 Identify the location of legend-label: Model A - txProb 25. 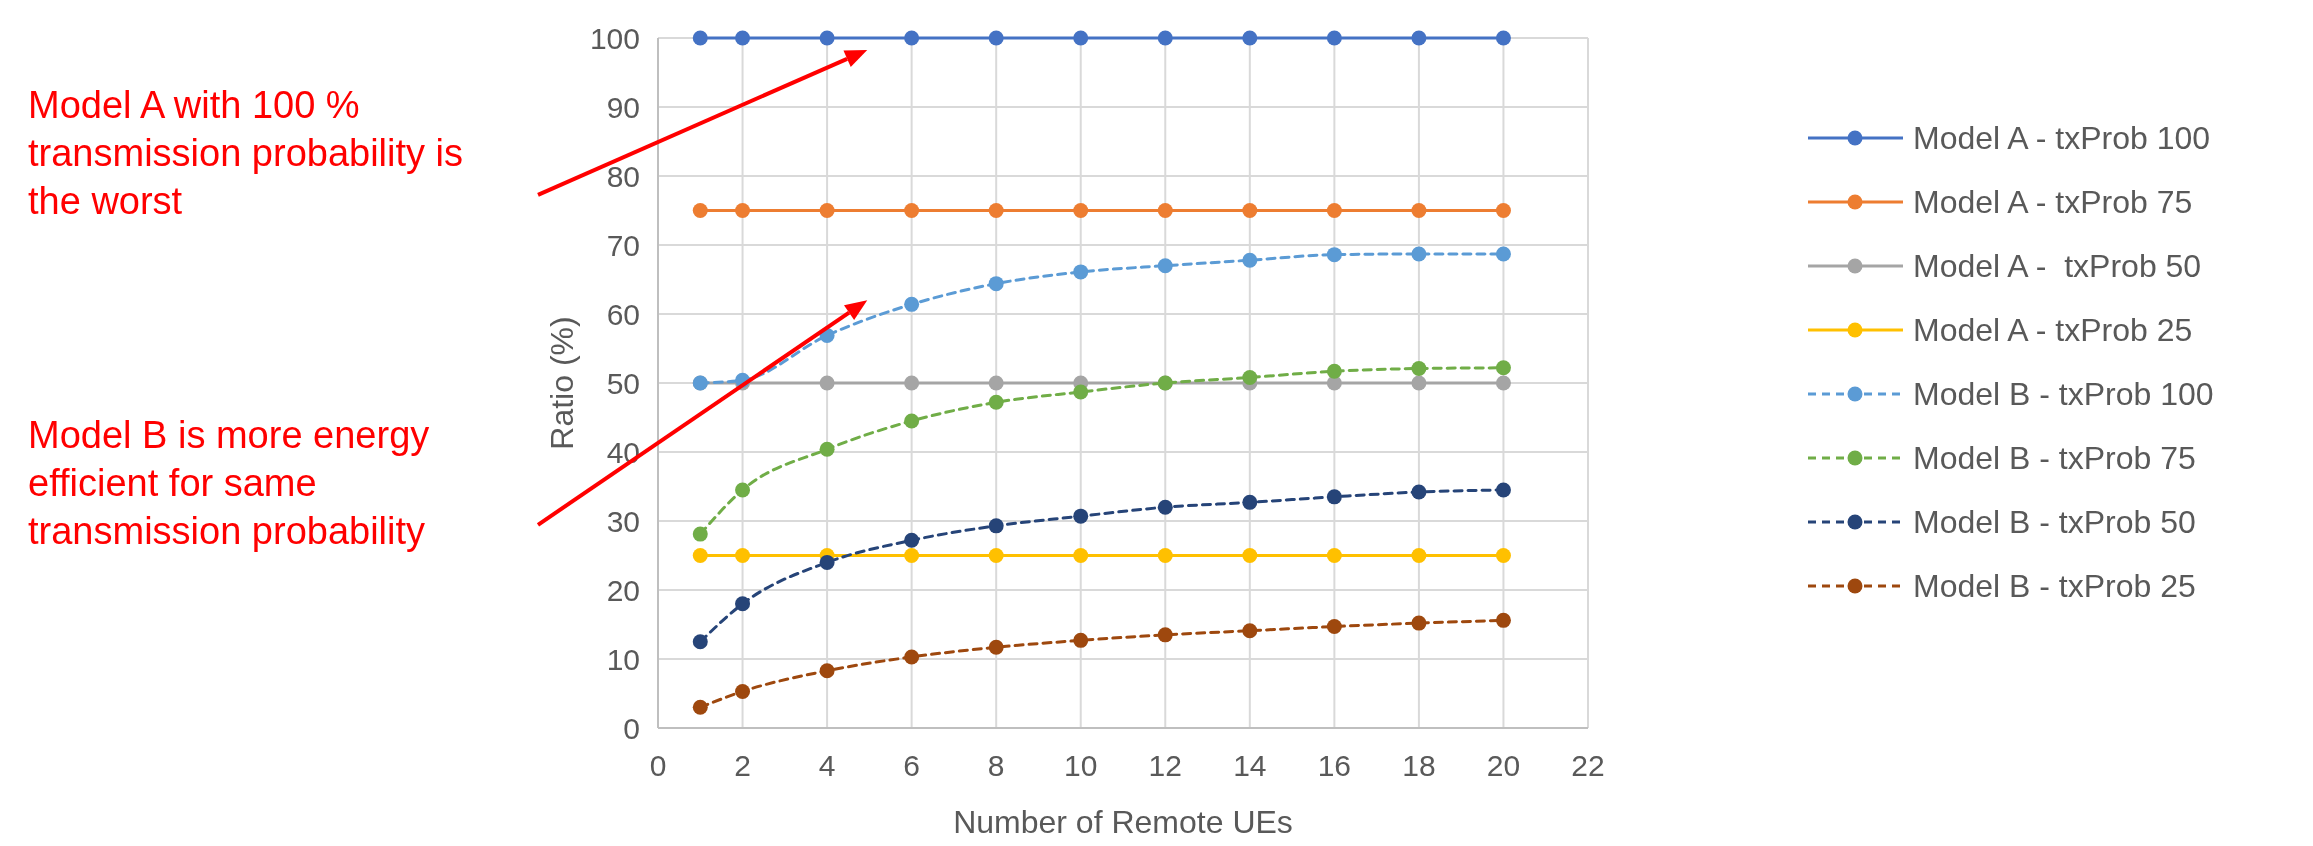
(2053, 330).